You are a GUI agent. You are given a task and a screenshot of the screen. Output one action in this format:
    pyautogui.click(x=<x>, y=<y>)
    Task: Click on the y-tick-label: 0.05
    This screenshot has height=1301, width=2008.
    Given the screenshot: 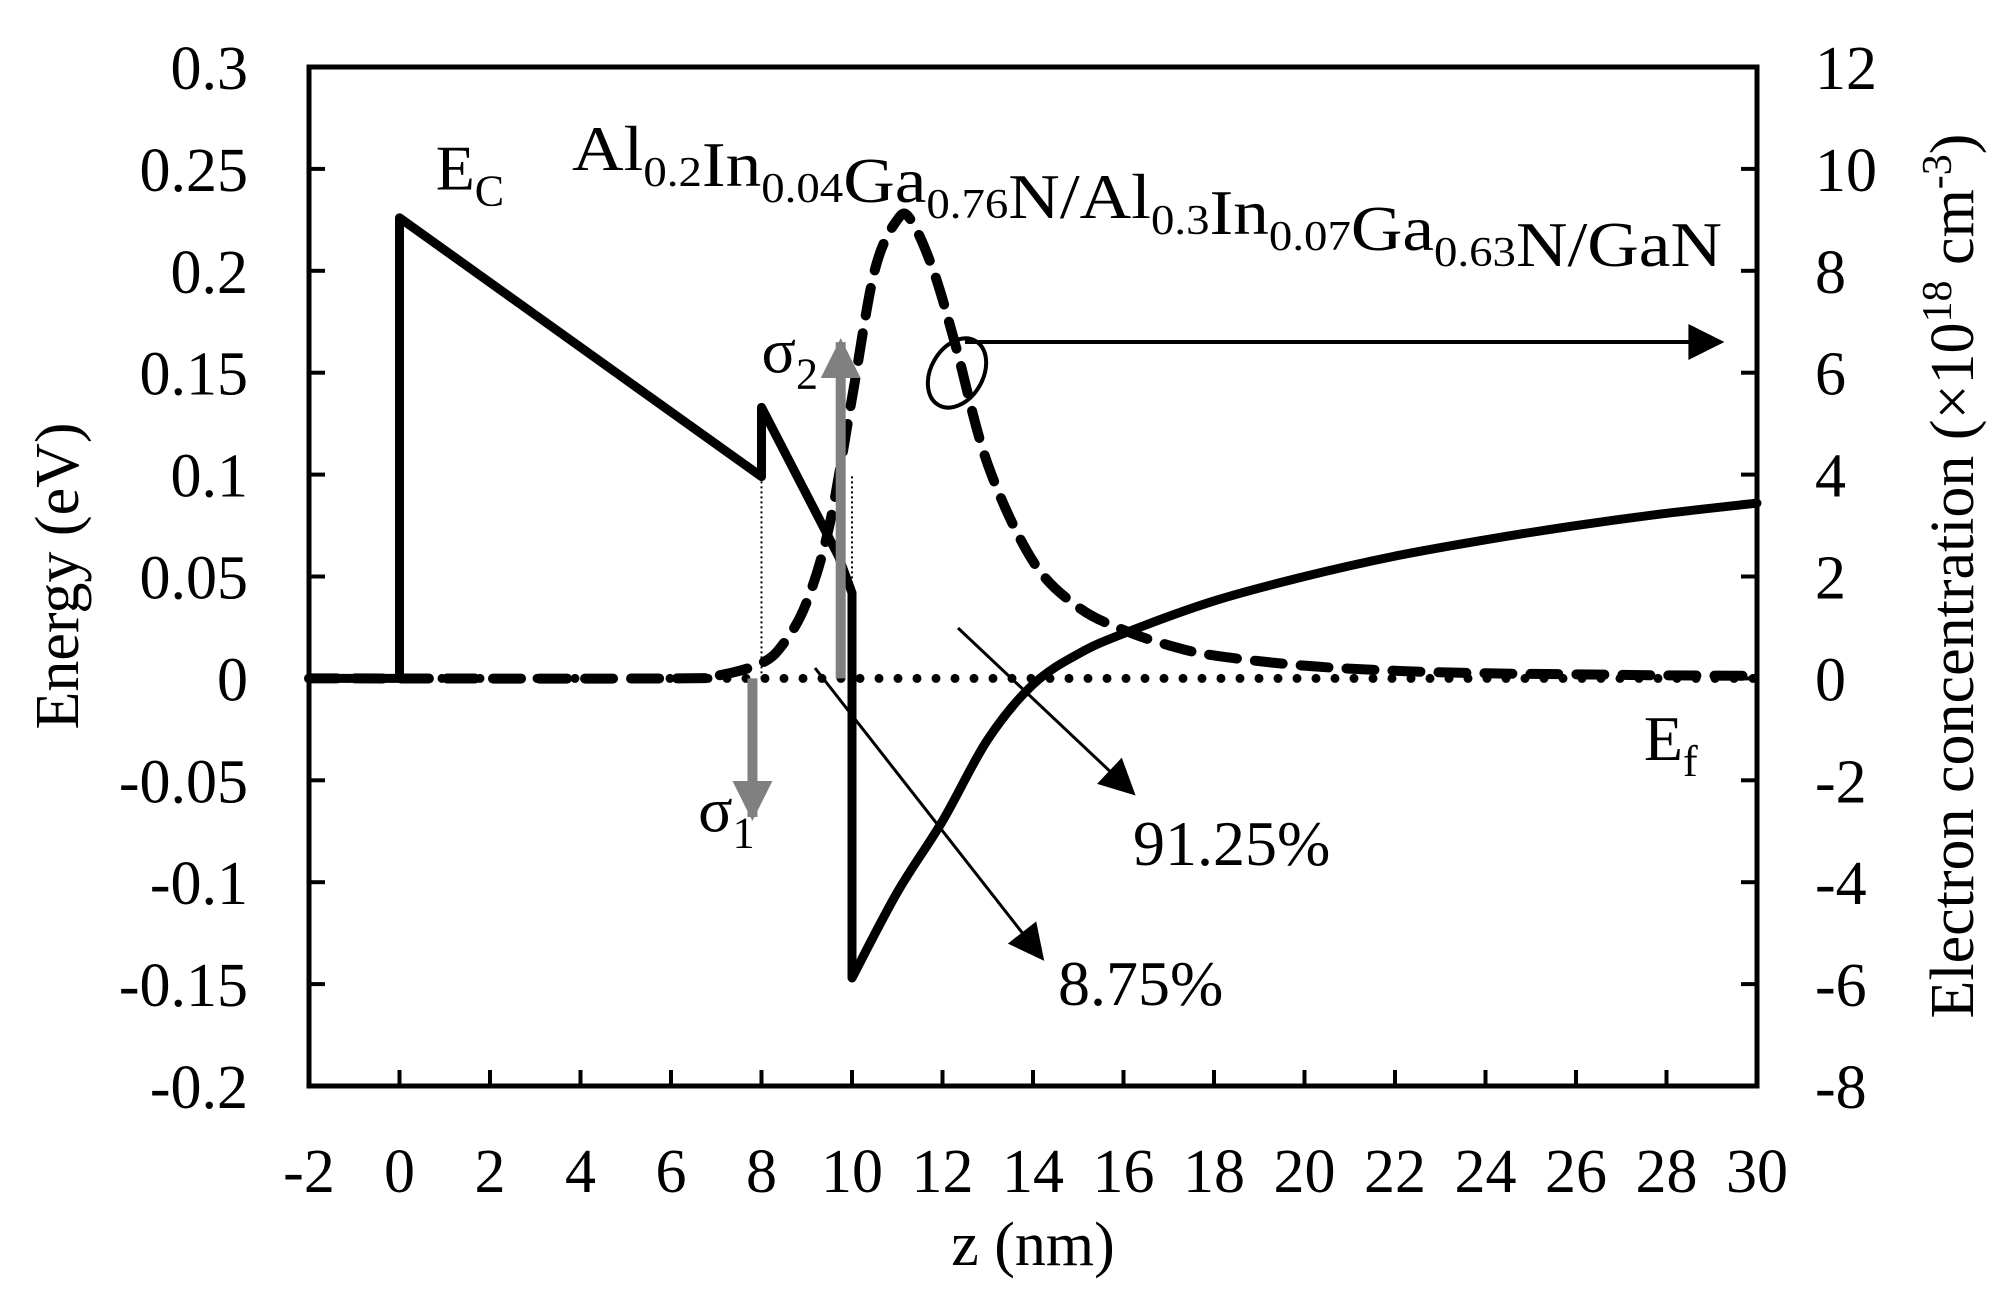 What is the action you would take?
    pyautogui.click(x=194, y=579)
    